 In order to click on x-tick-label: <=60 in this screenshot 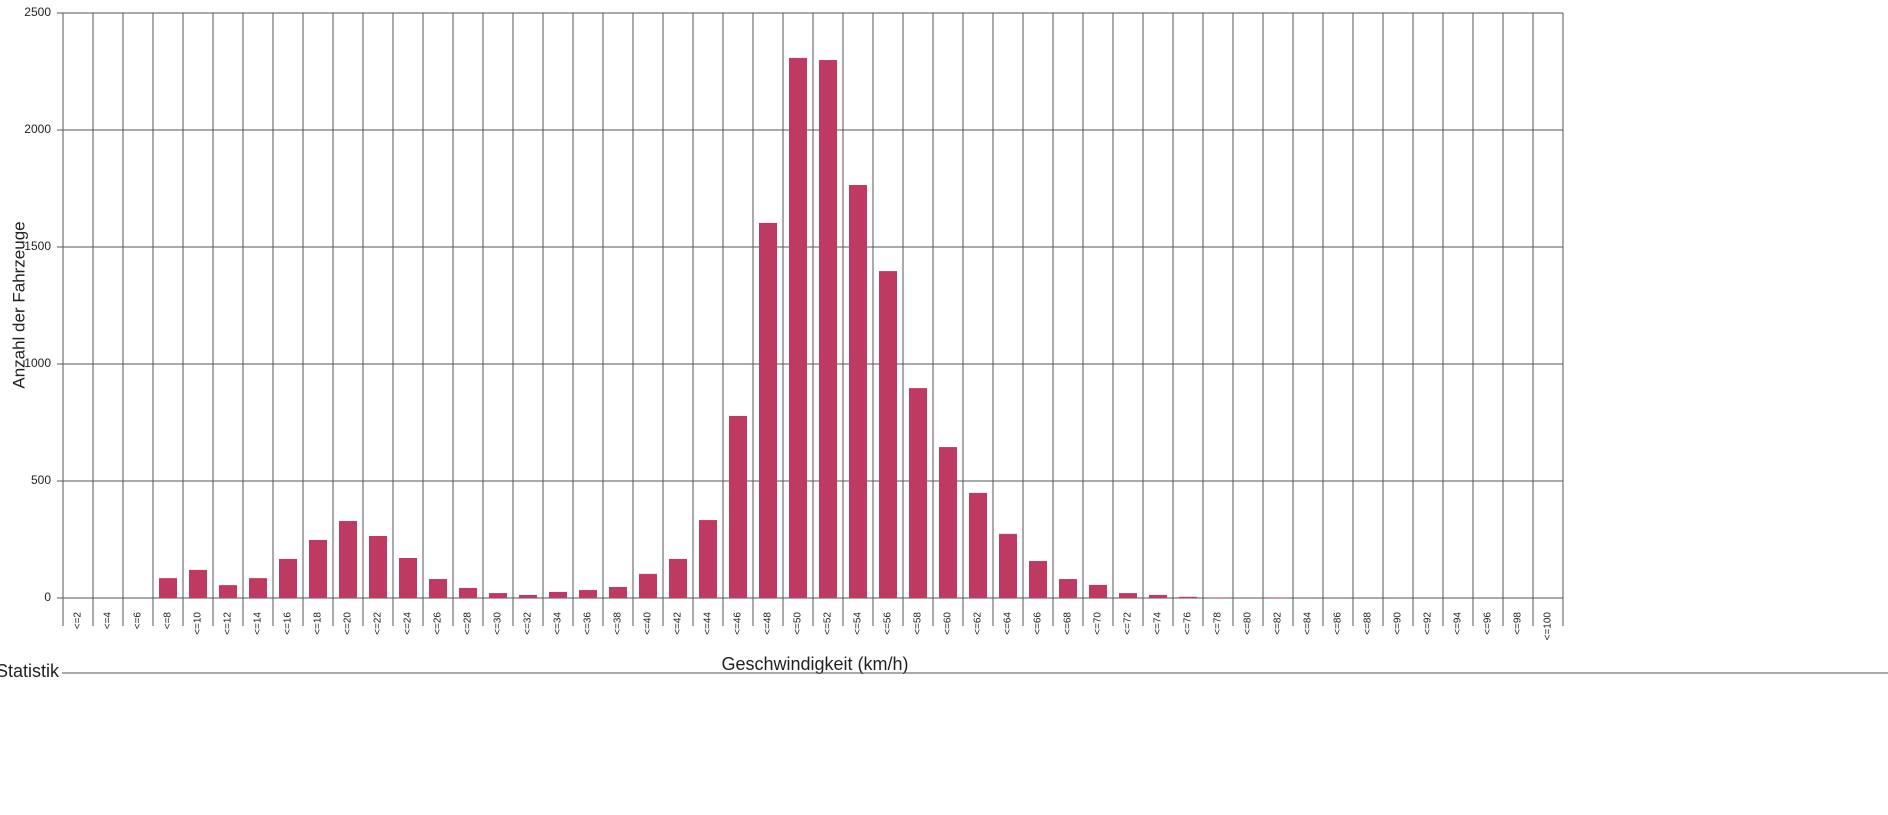, I will do `click(948, 623)`.